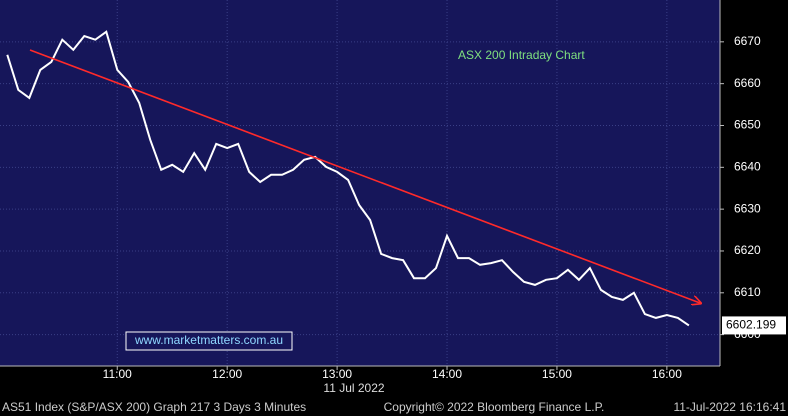 The image size is (788, 416). I want to click on footer-right: 11-Jul-2022 16:16:41, so click(729, 407).